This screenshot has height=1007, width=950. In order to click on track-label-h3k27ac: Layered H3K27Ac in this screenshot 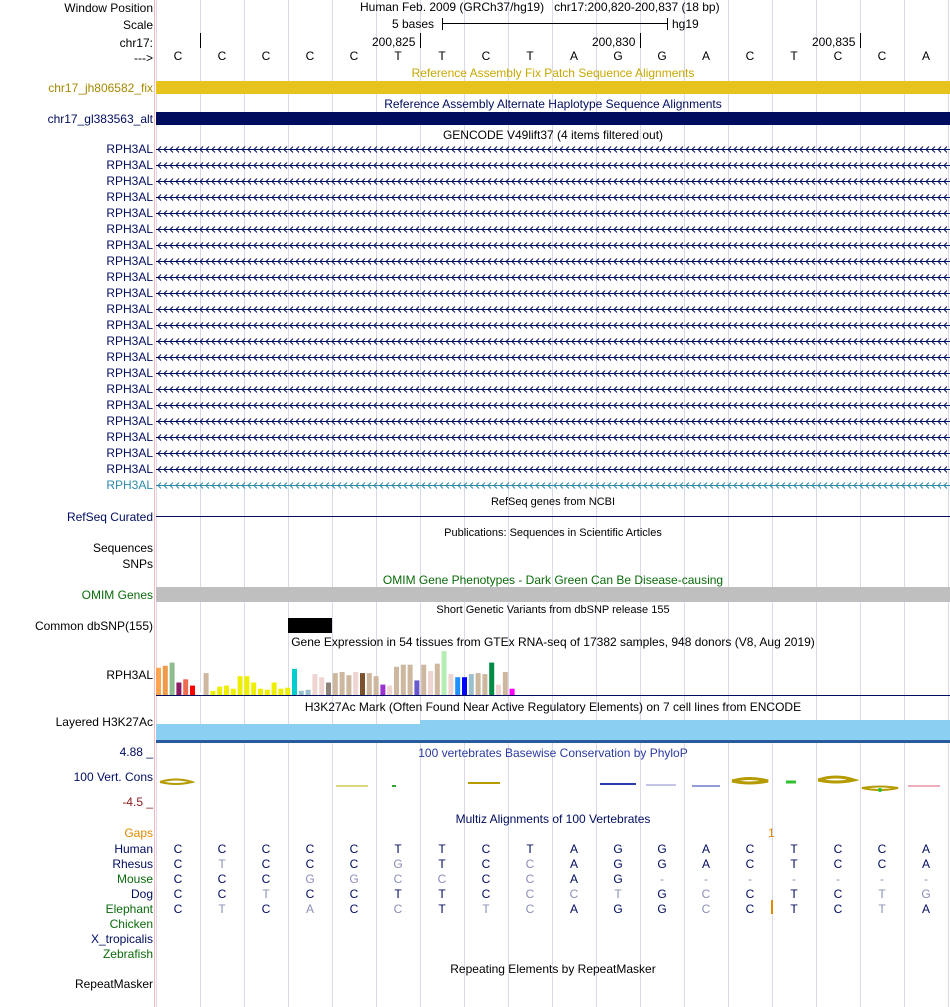, I will do `click(104, 722)`.